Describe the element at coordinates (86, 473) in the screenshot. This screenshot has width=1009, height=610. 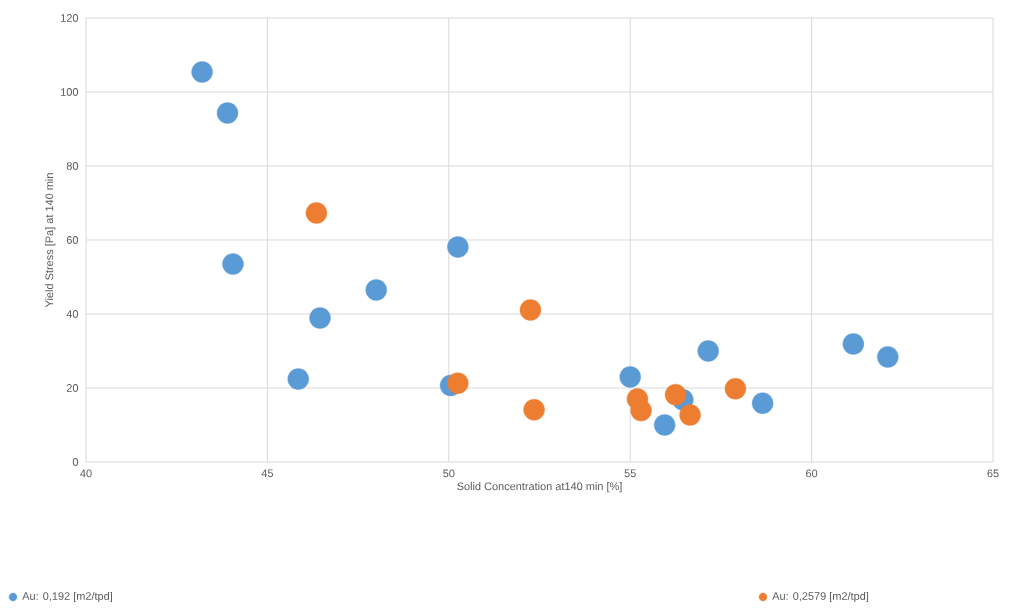
I see `x-tick-label: 40` at that location.